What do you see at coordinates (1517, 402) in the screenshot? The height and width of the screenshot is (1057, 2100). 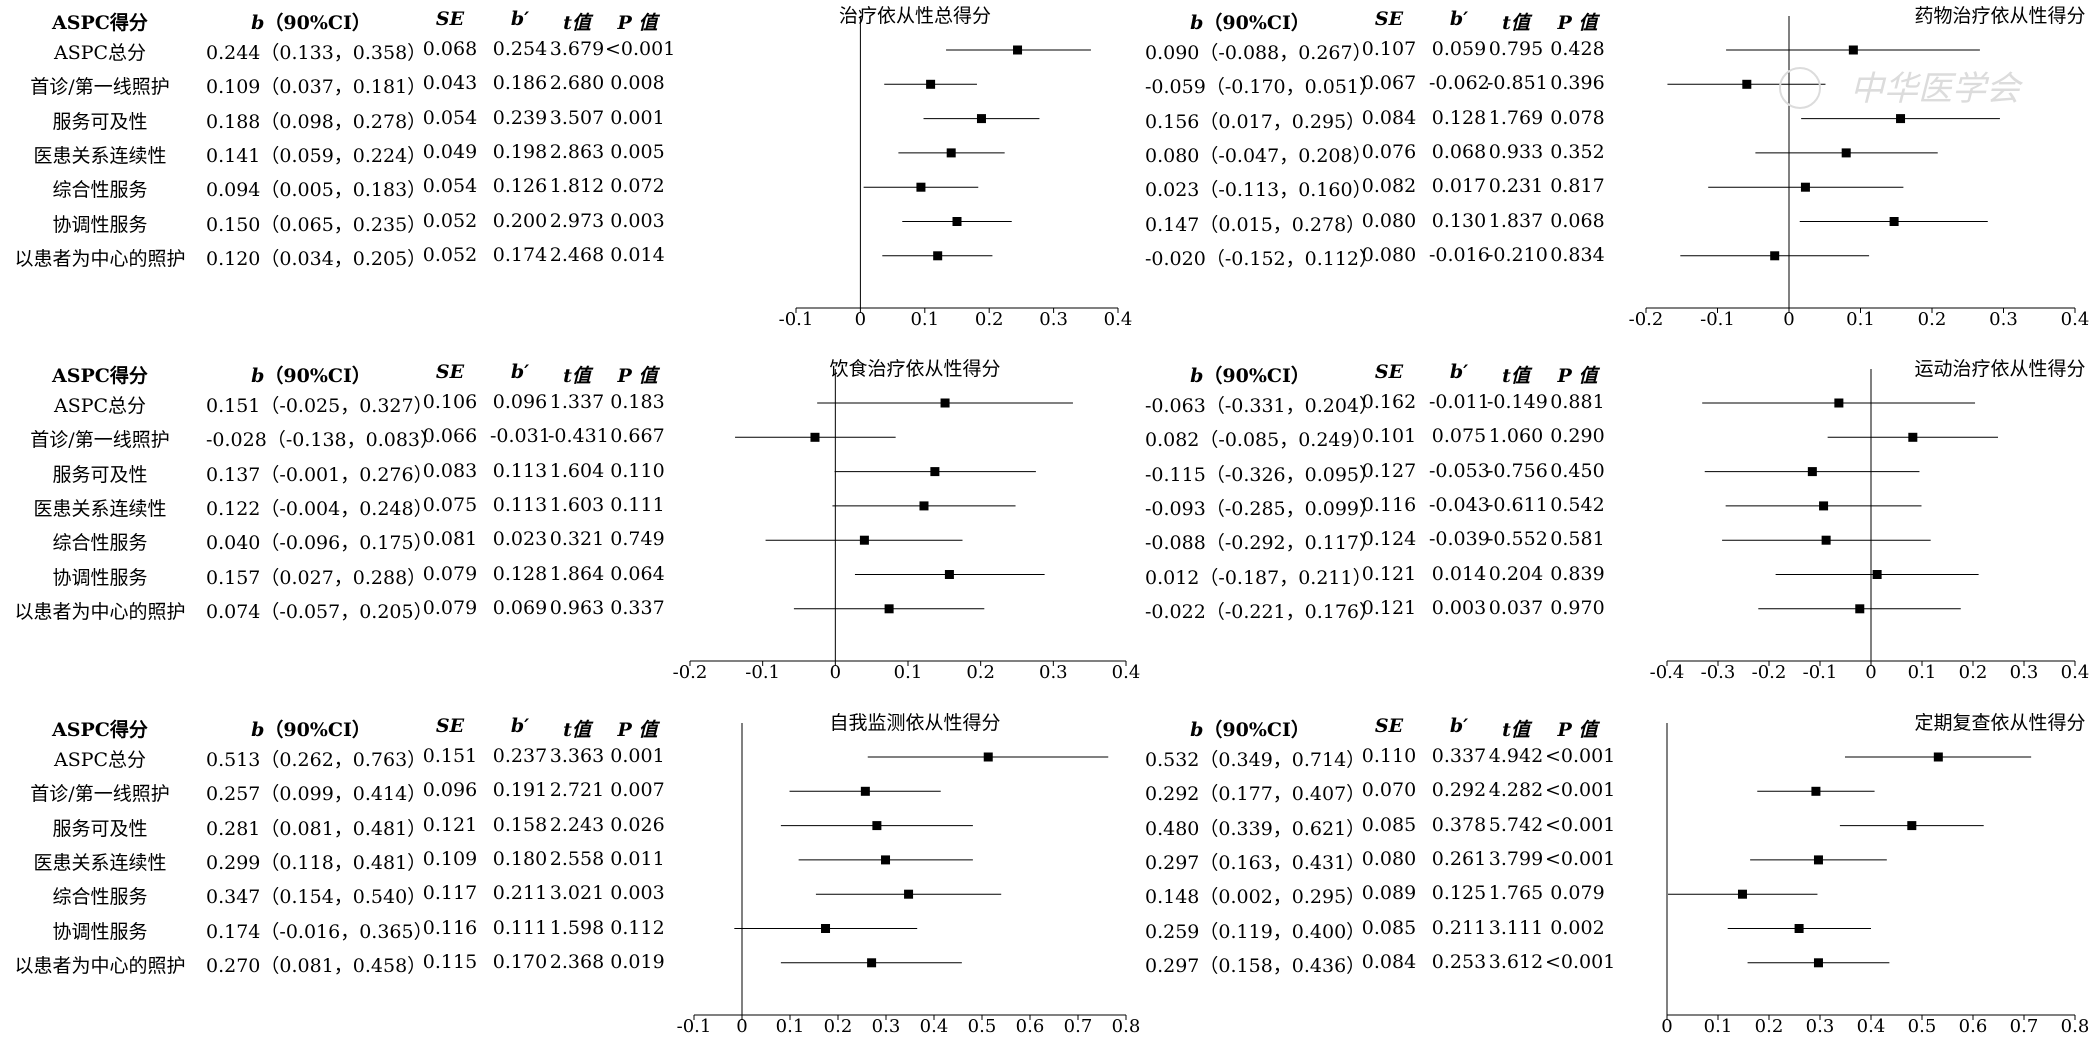 I see `t-cell: -0.149` at bounding box center [1517, 402].